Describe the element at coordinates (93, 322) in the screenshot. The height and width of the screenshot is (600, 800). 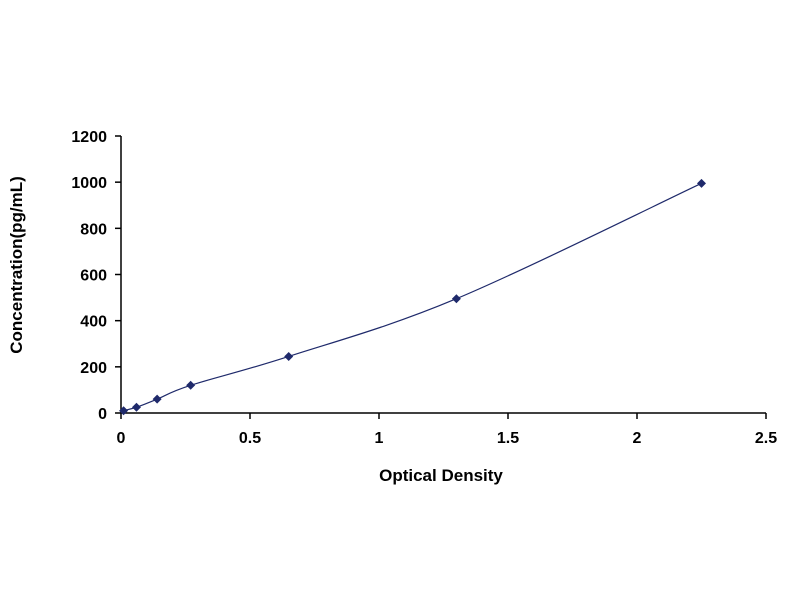
I see `y-tick-label: 400` at that location.